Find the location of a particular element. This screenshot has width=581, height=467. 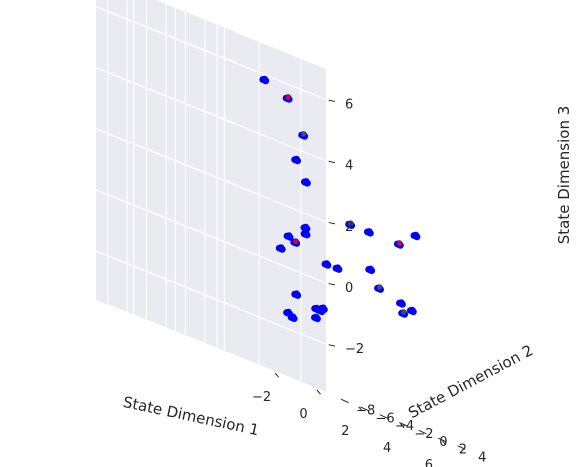

z-tick-label: 4 is located at coordinates (349, 166).